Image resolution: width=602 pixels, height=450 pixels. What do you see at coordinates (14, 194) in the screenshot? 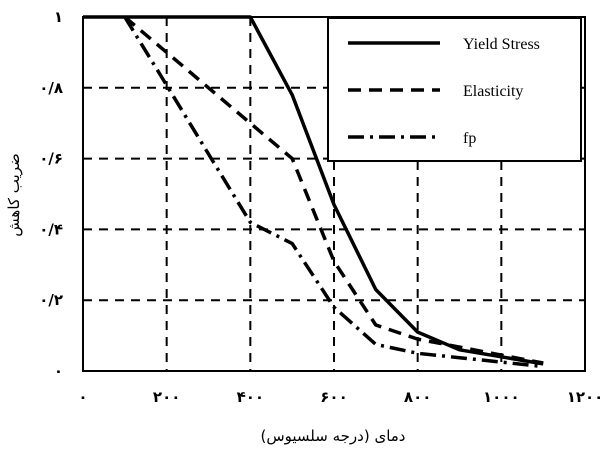
I see `y-axis-label: ضریب کاهش` at bounding box center [14, 194].